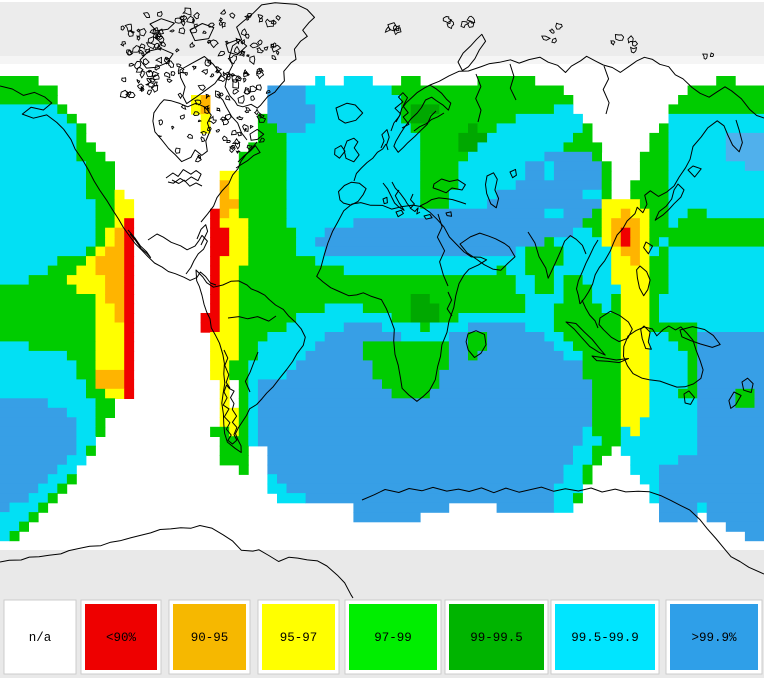 The image size is (764, 678). Describe the element at coordinates (393, 638) in the screenshot. I see `svg-text: 97-99` at that location.